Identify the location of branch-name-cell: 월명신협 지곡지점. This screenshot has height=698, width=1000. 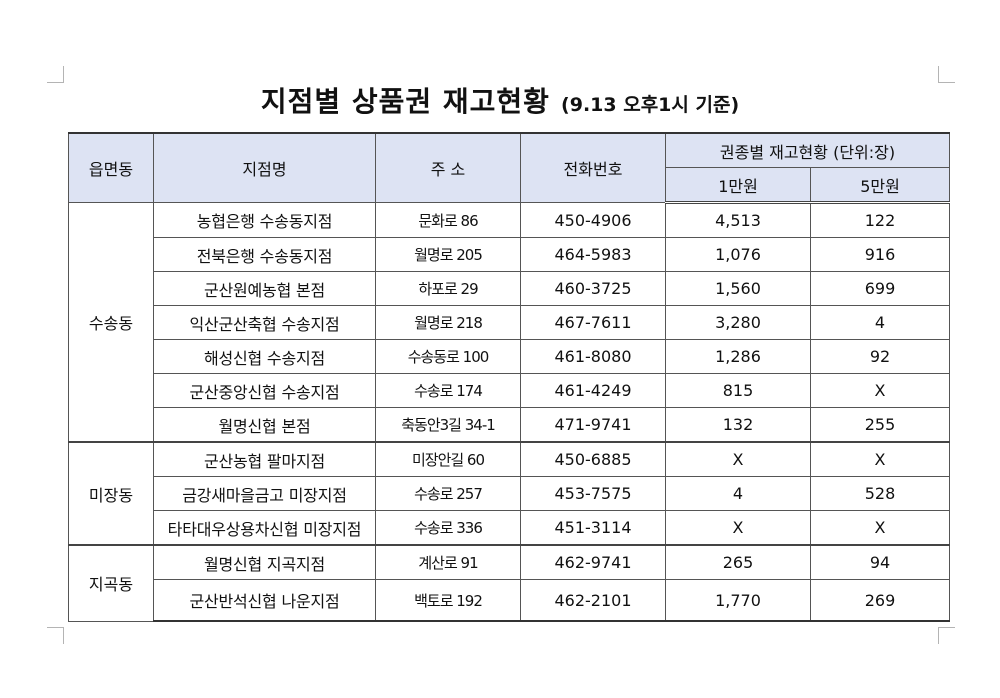
(264, 562).